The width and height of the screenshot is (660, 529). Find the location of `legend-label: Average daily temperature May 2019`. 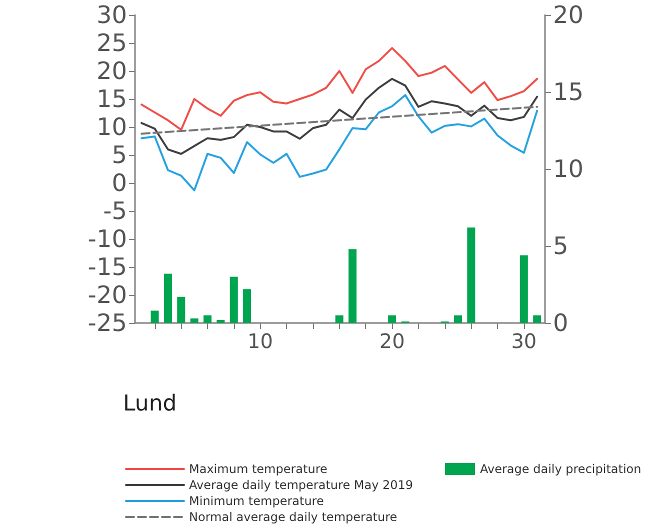

legend-label: Average daily temperature May 2019 is located at coordinates (301, 485).